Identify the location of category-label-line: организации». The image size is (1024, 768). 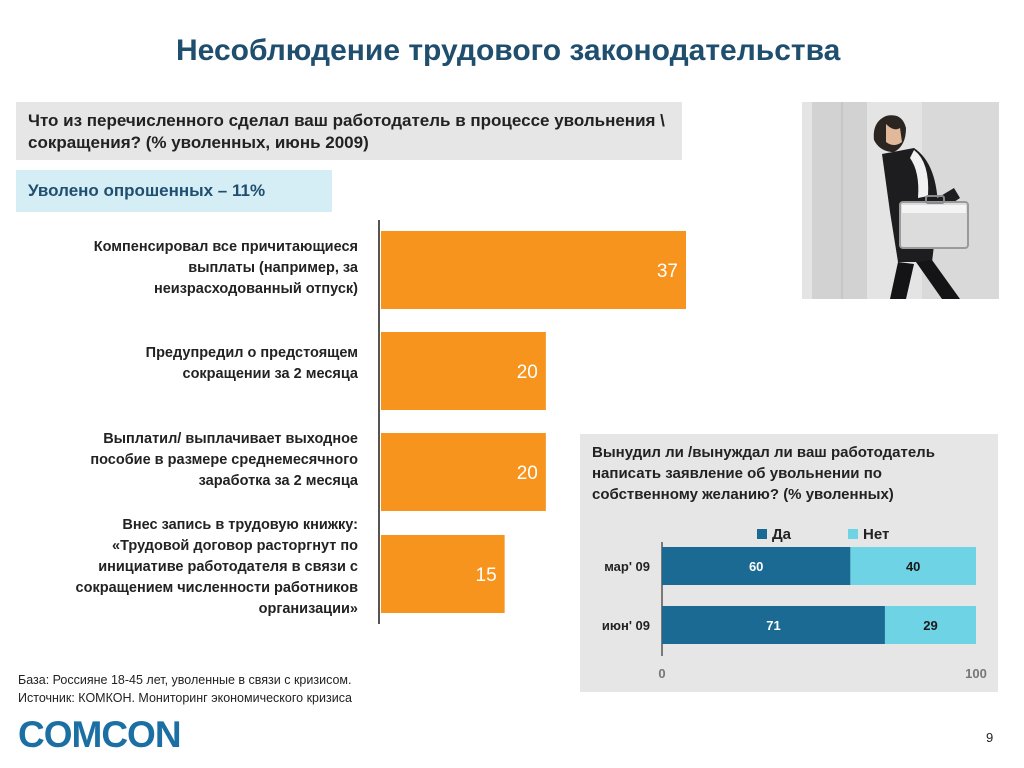
(308, 608).